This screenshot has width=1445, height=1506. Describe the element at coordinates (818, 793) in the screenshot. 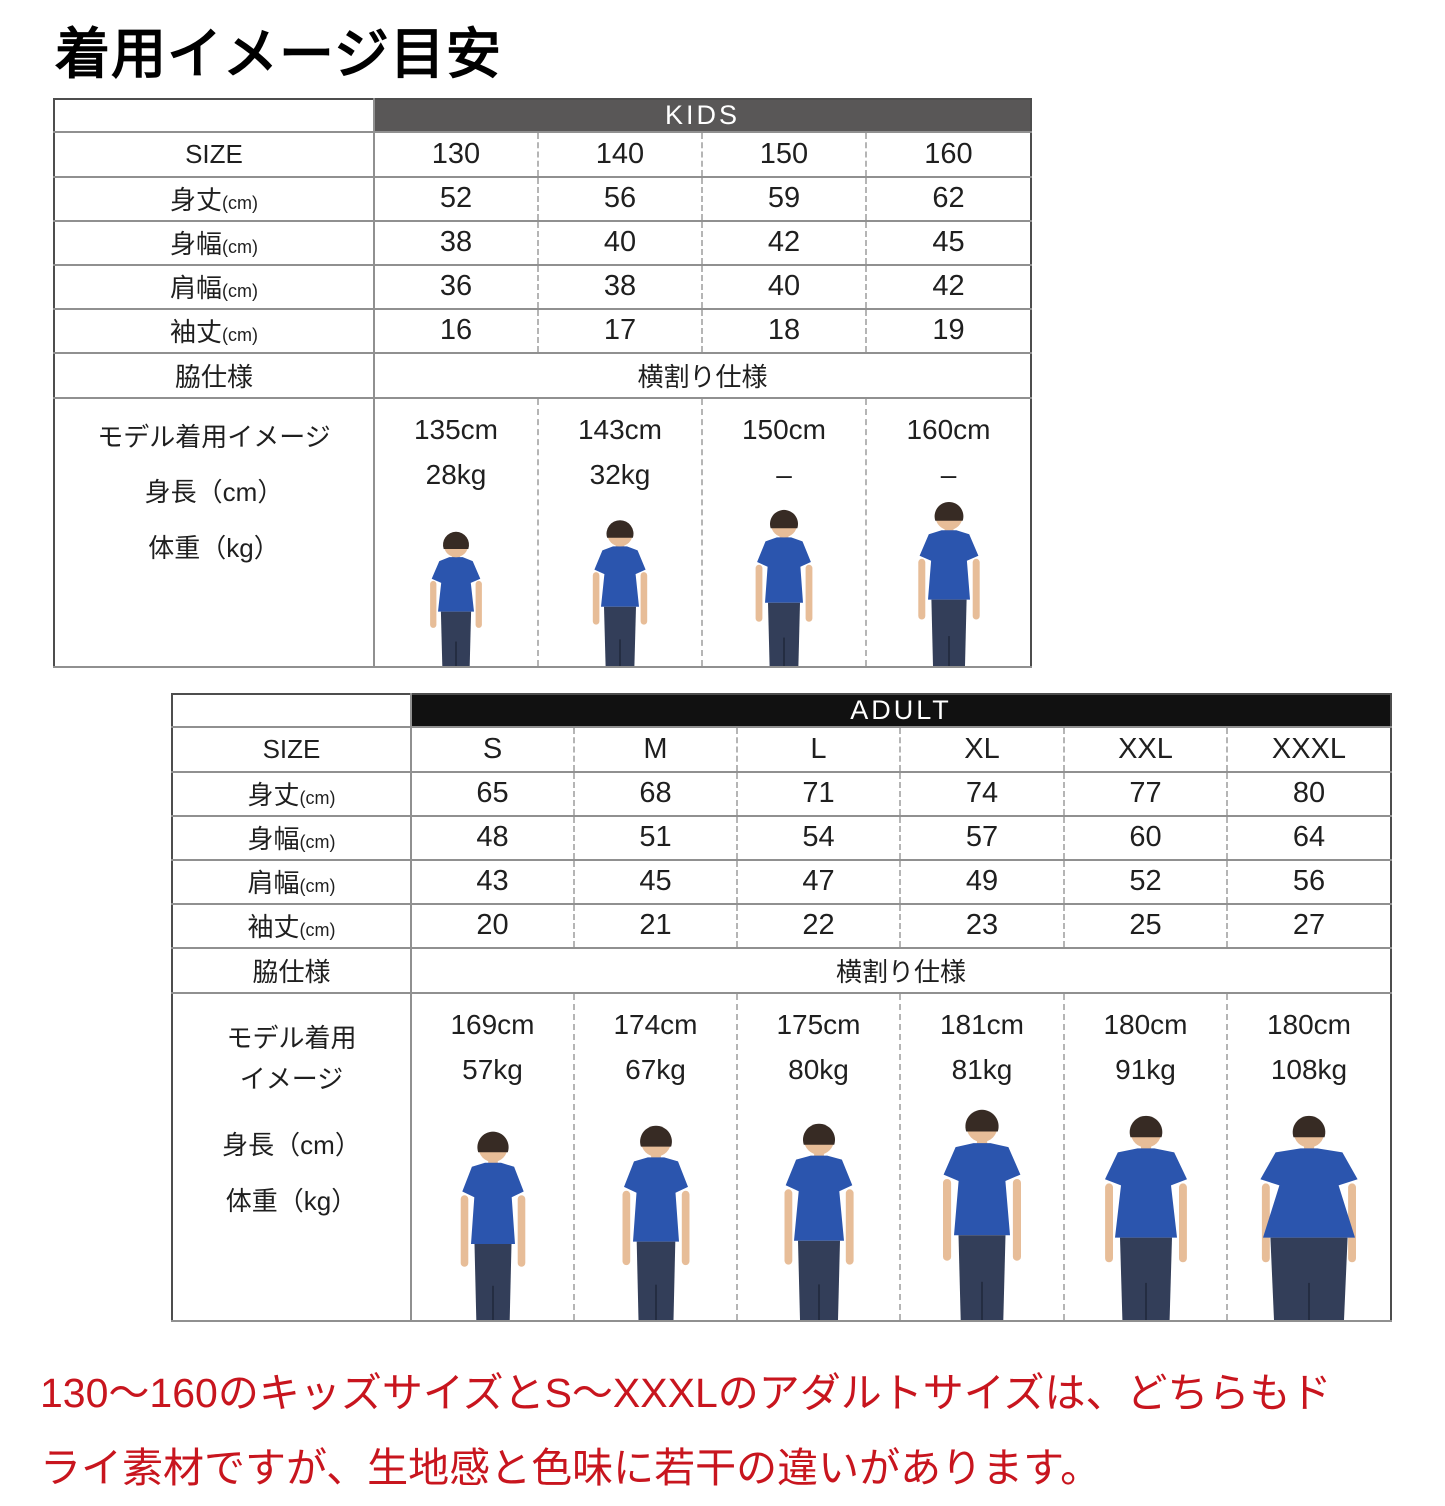

I see `measure-value-cell: 71` at that location.